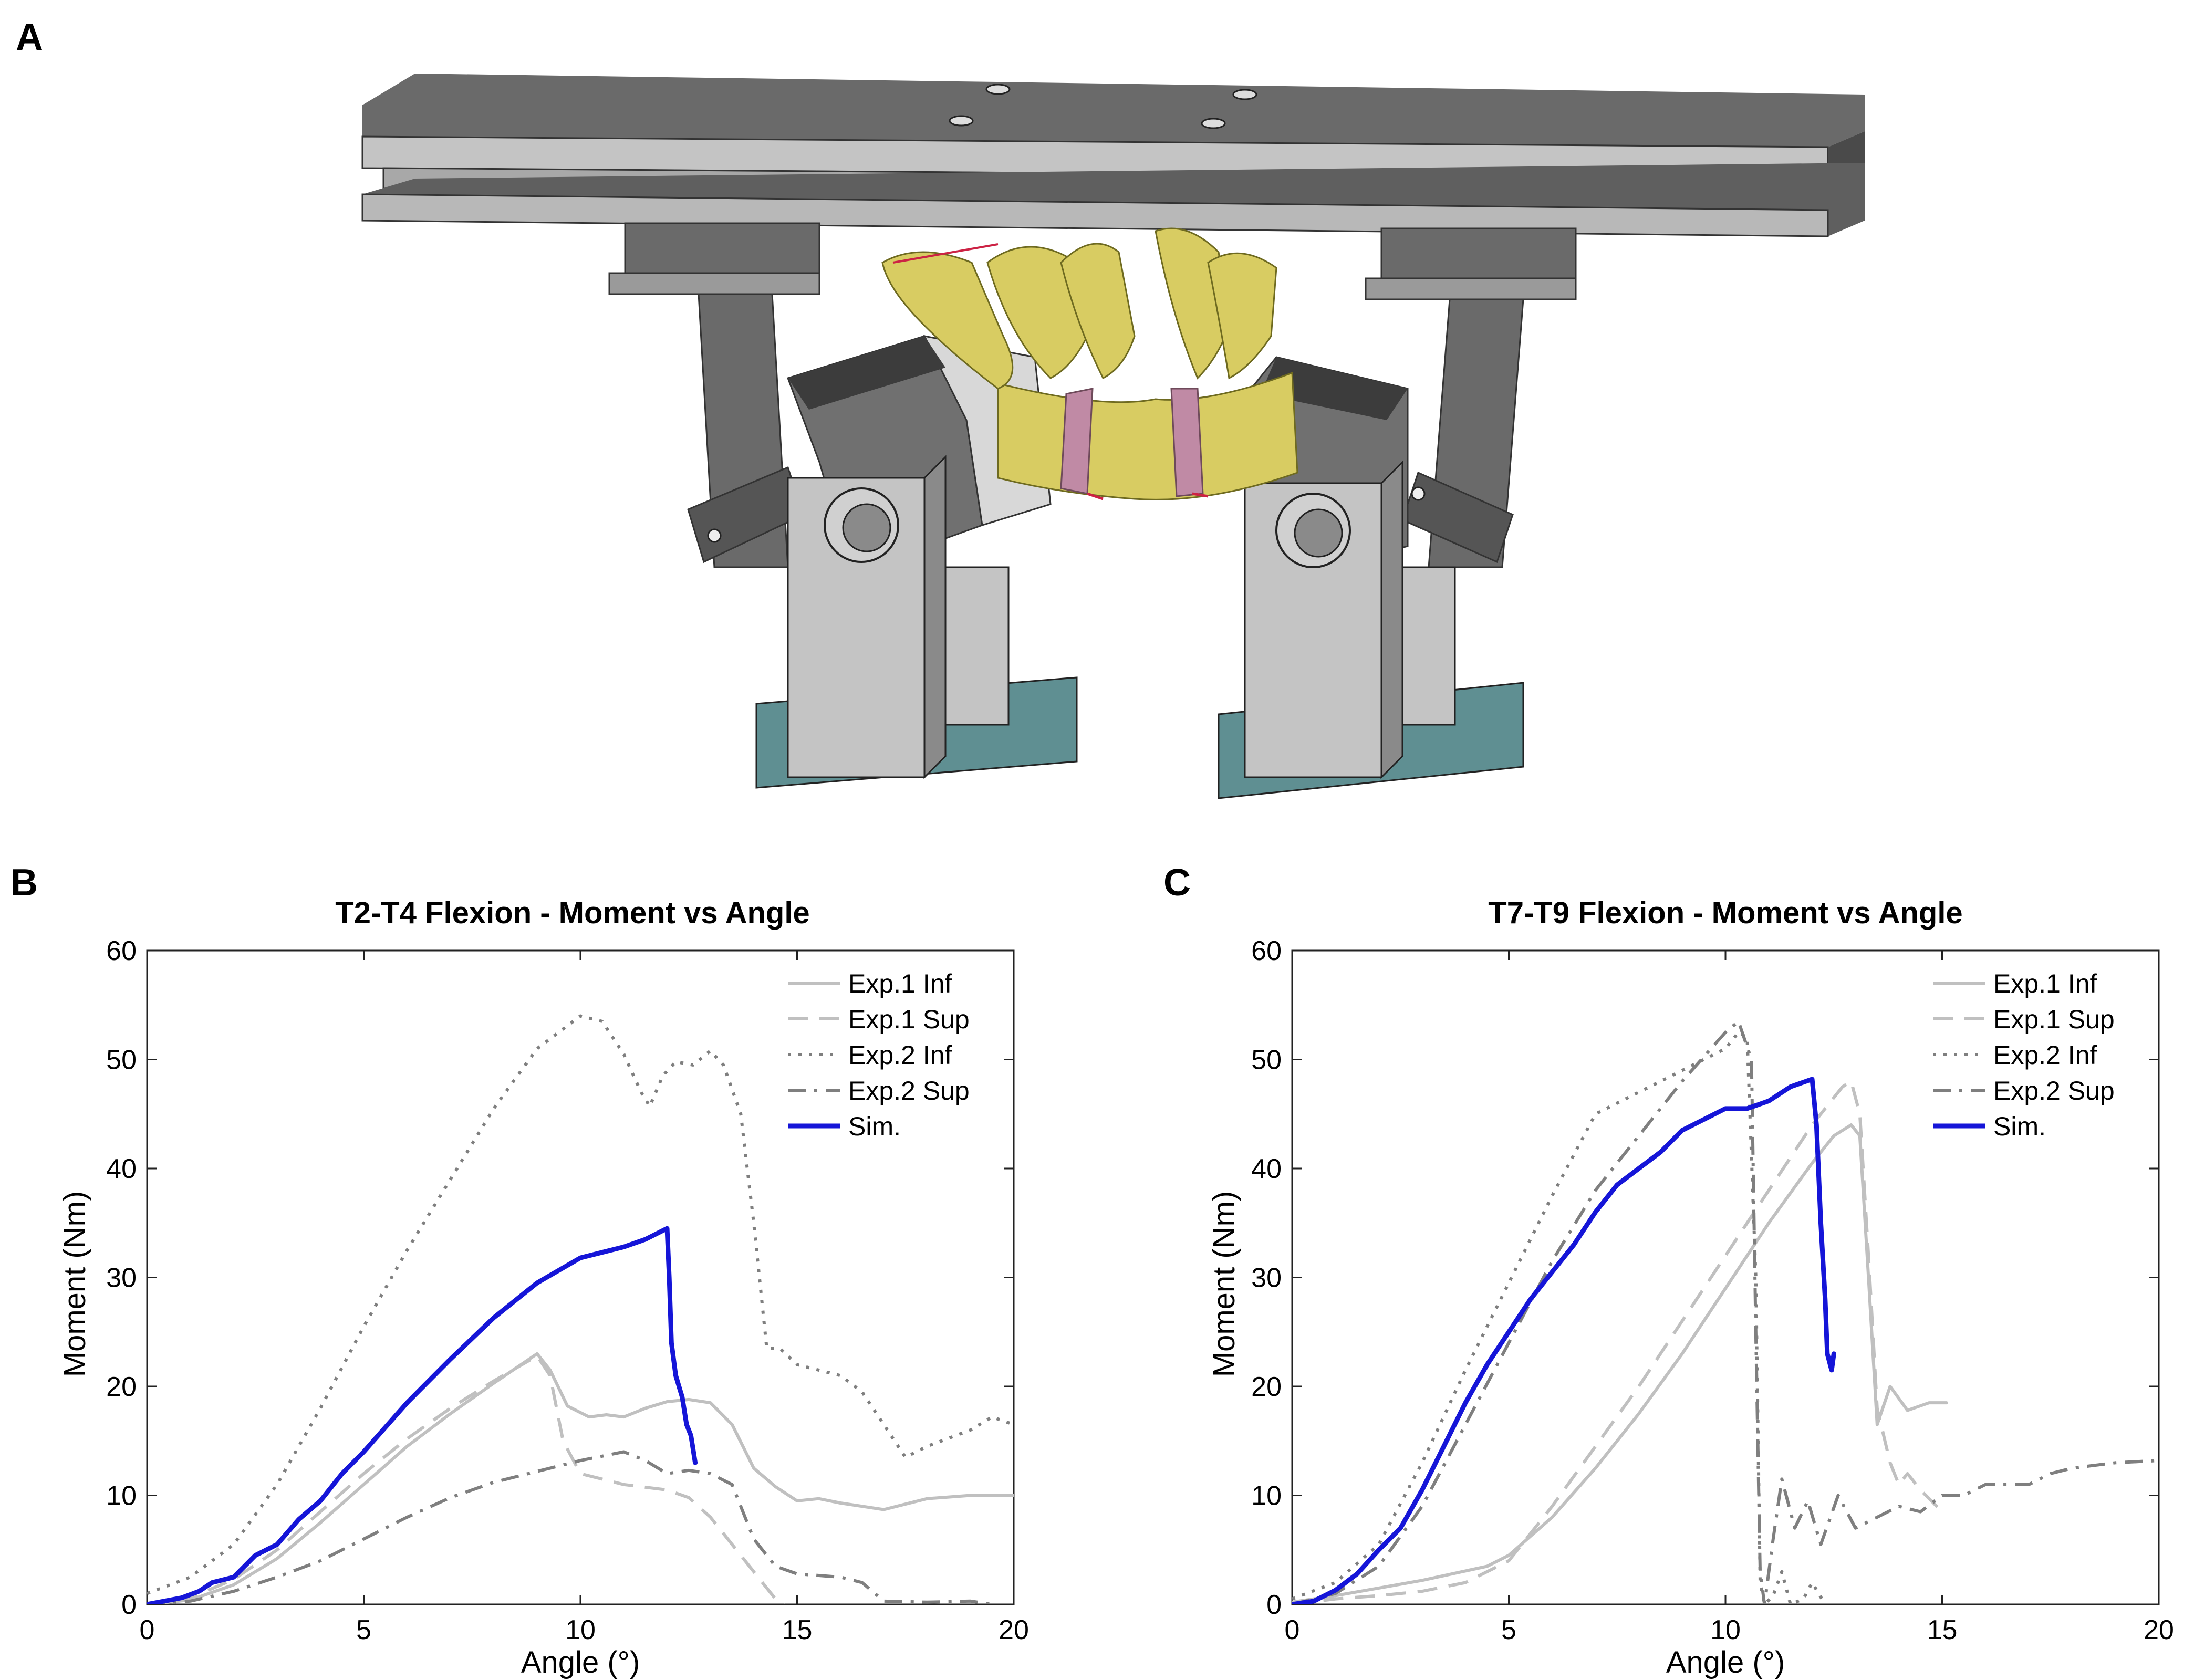 This screenshot has width=2194, height=1680. Describe the element at coordinates (1113, 155) in the screenshot. I see `crossbeam` at that location.